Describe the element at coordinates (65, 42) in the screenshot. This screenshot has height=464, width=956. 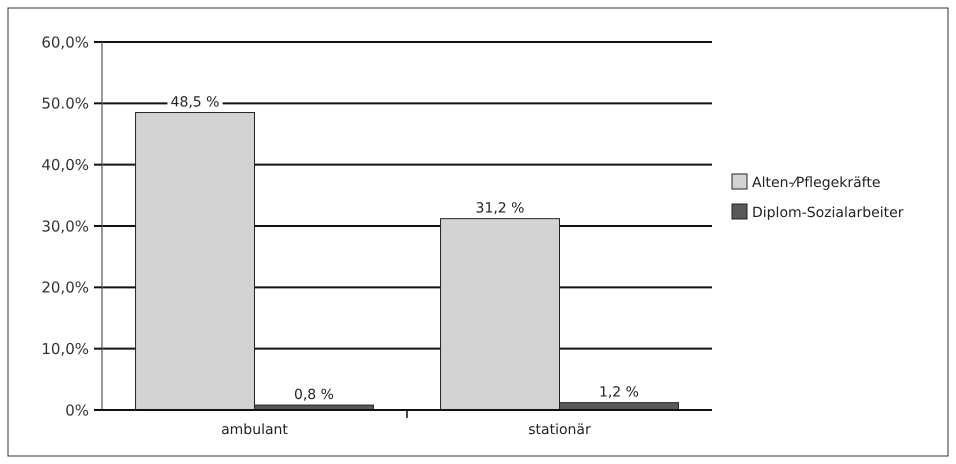
I see `y-tick-label: 60,0%` at that location.